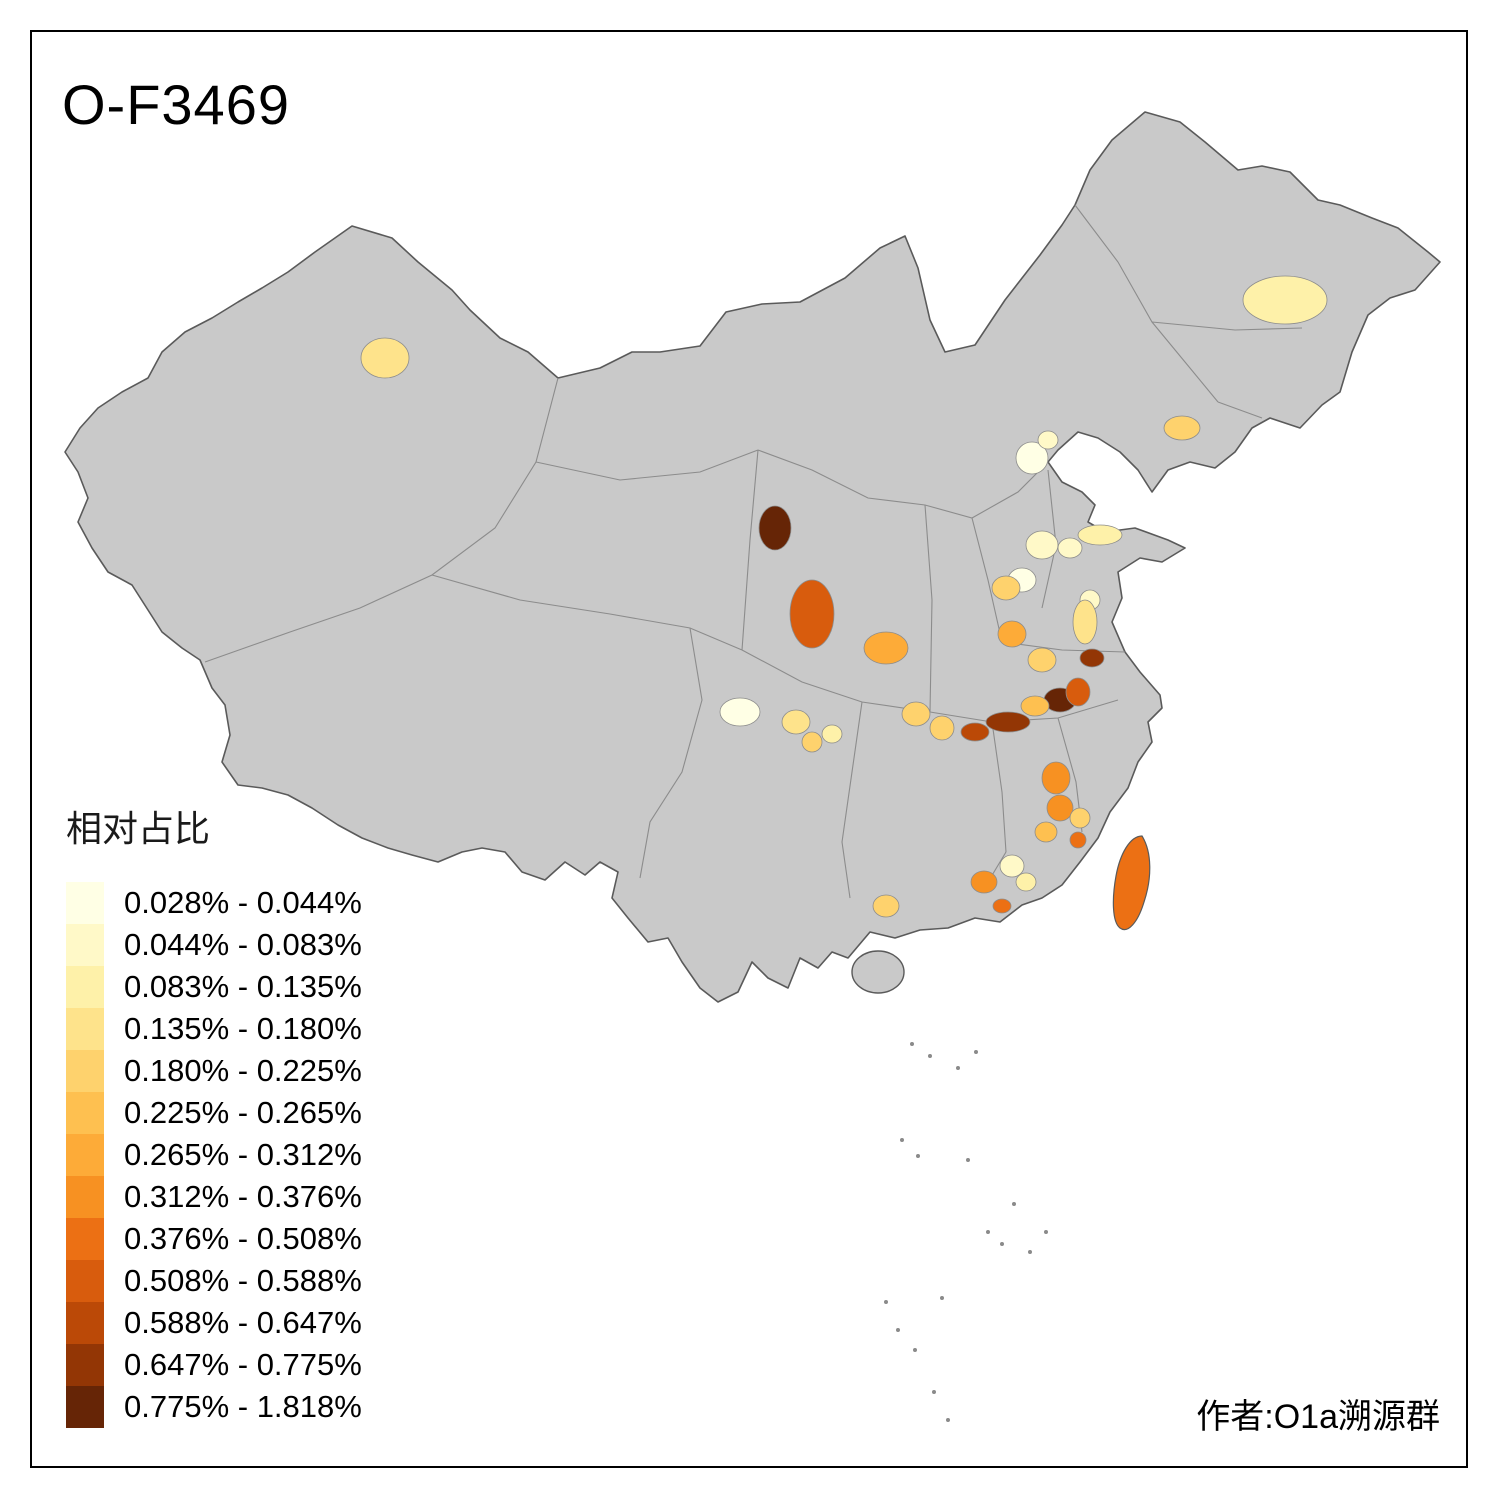  What do you see at coordinates (176, 104) in the screenshot?
I see `page-title: O-F3469` at bounding box center [176, 104].